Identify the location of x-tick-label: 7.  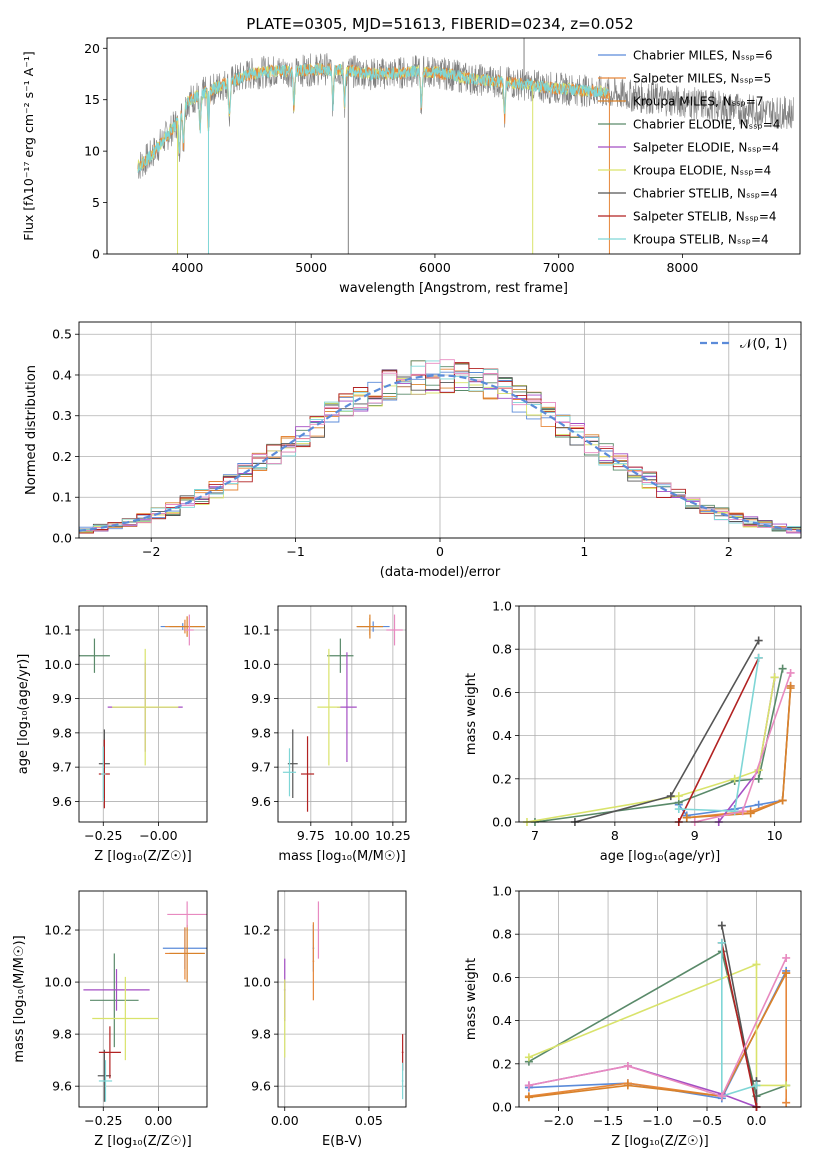
(535, 835).